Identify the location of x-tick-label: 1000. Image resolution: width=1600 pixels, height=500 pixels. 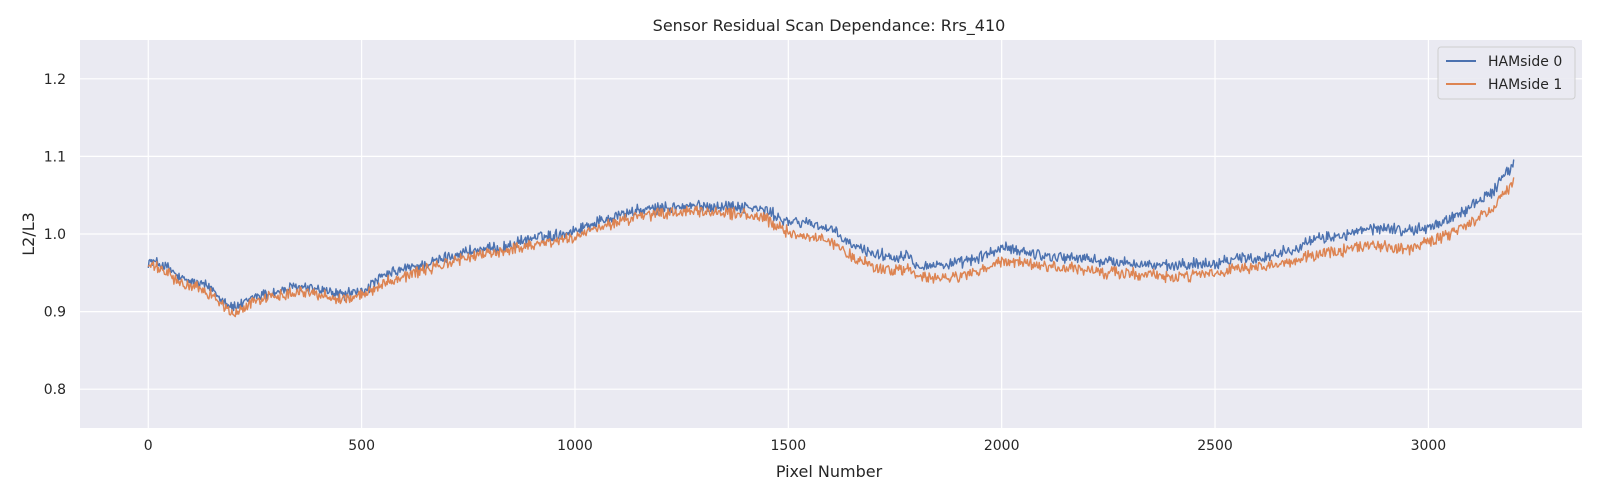
(575, 446).